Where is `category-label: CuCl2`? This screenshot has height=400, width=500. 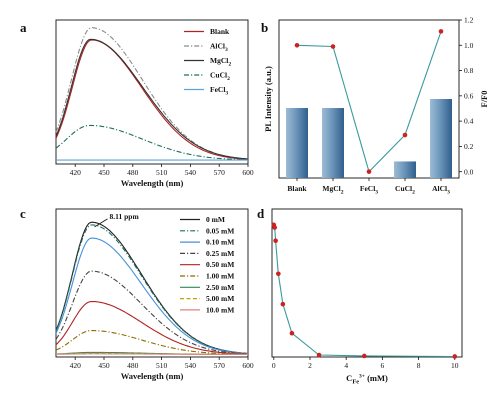
category-label: CuCl2 is located at coordinates (405, 190).